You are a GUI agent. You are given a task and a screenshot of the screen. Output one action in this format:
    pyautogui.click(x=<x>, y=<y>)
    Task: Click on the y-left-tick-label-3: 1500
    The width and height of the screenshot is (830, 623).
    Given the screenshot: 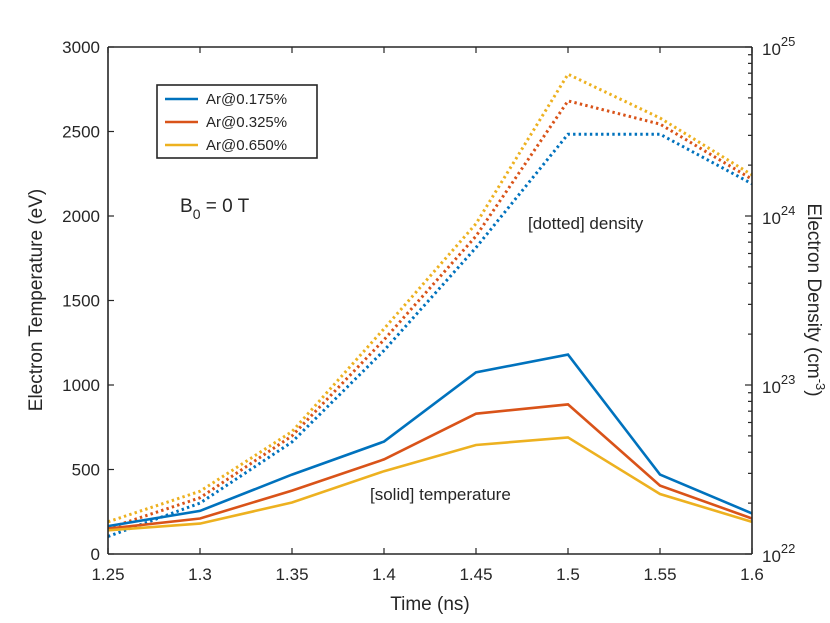 What is the action you would take?
    pyautogui.click(x=81, y=301)
    